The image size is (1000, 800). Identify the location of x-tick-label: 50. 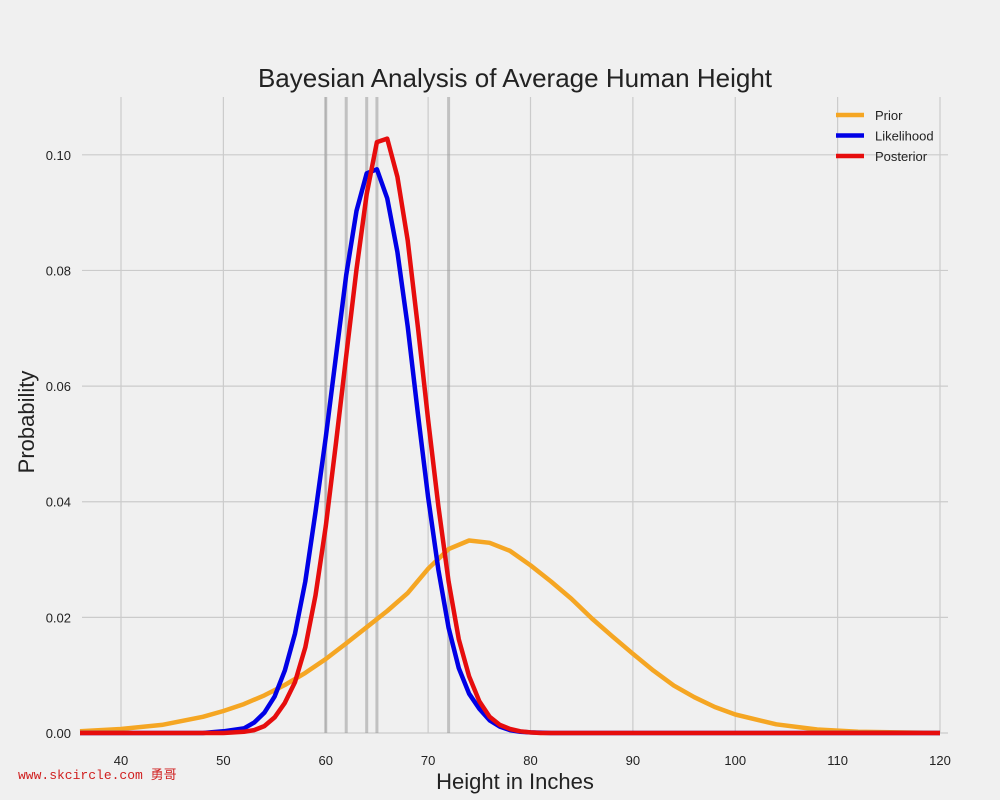
(223, 760).